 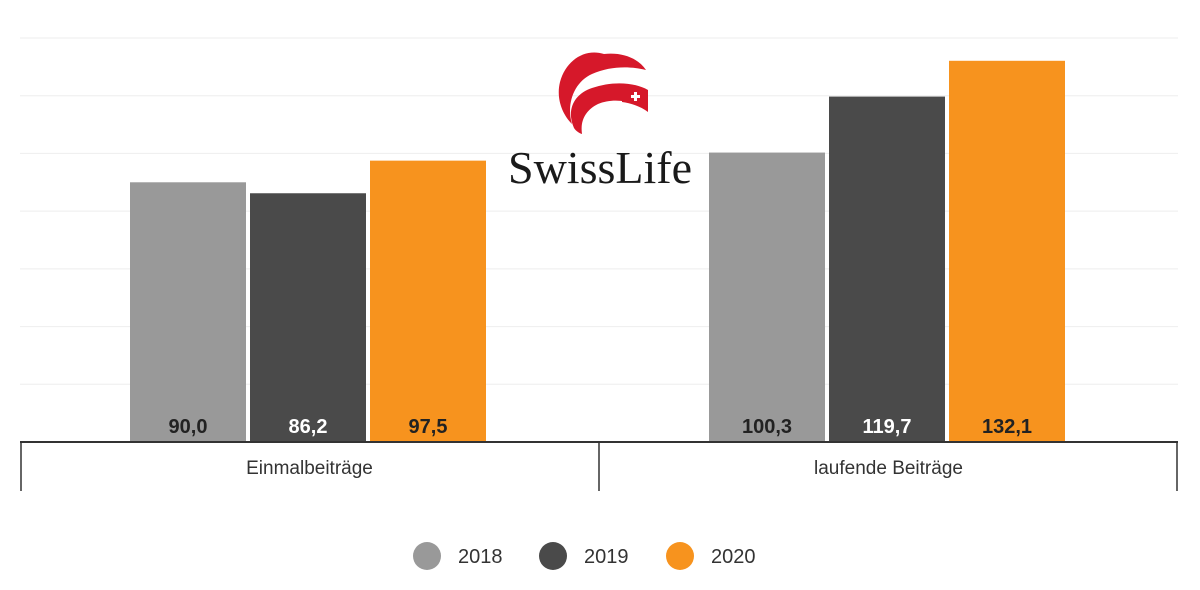 I want to click on data-label: 119,7, so click(x=887, y=427).